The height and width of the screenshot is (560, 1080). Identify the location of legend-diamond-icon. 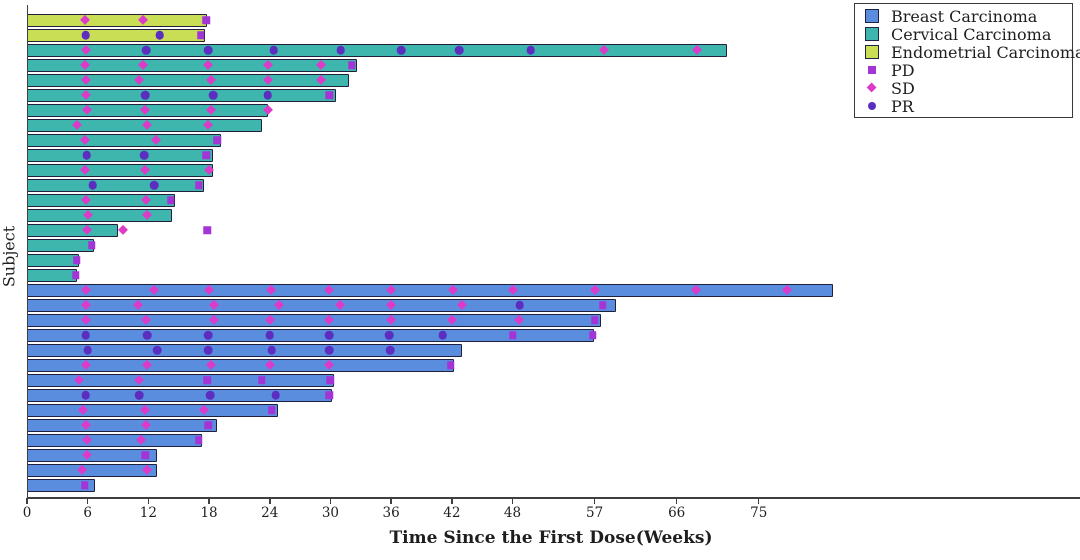
(872, 88).